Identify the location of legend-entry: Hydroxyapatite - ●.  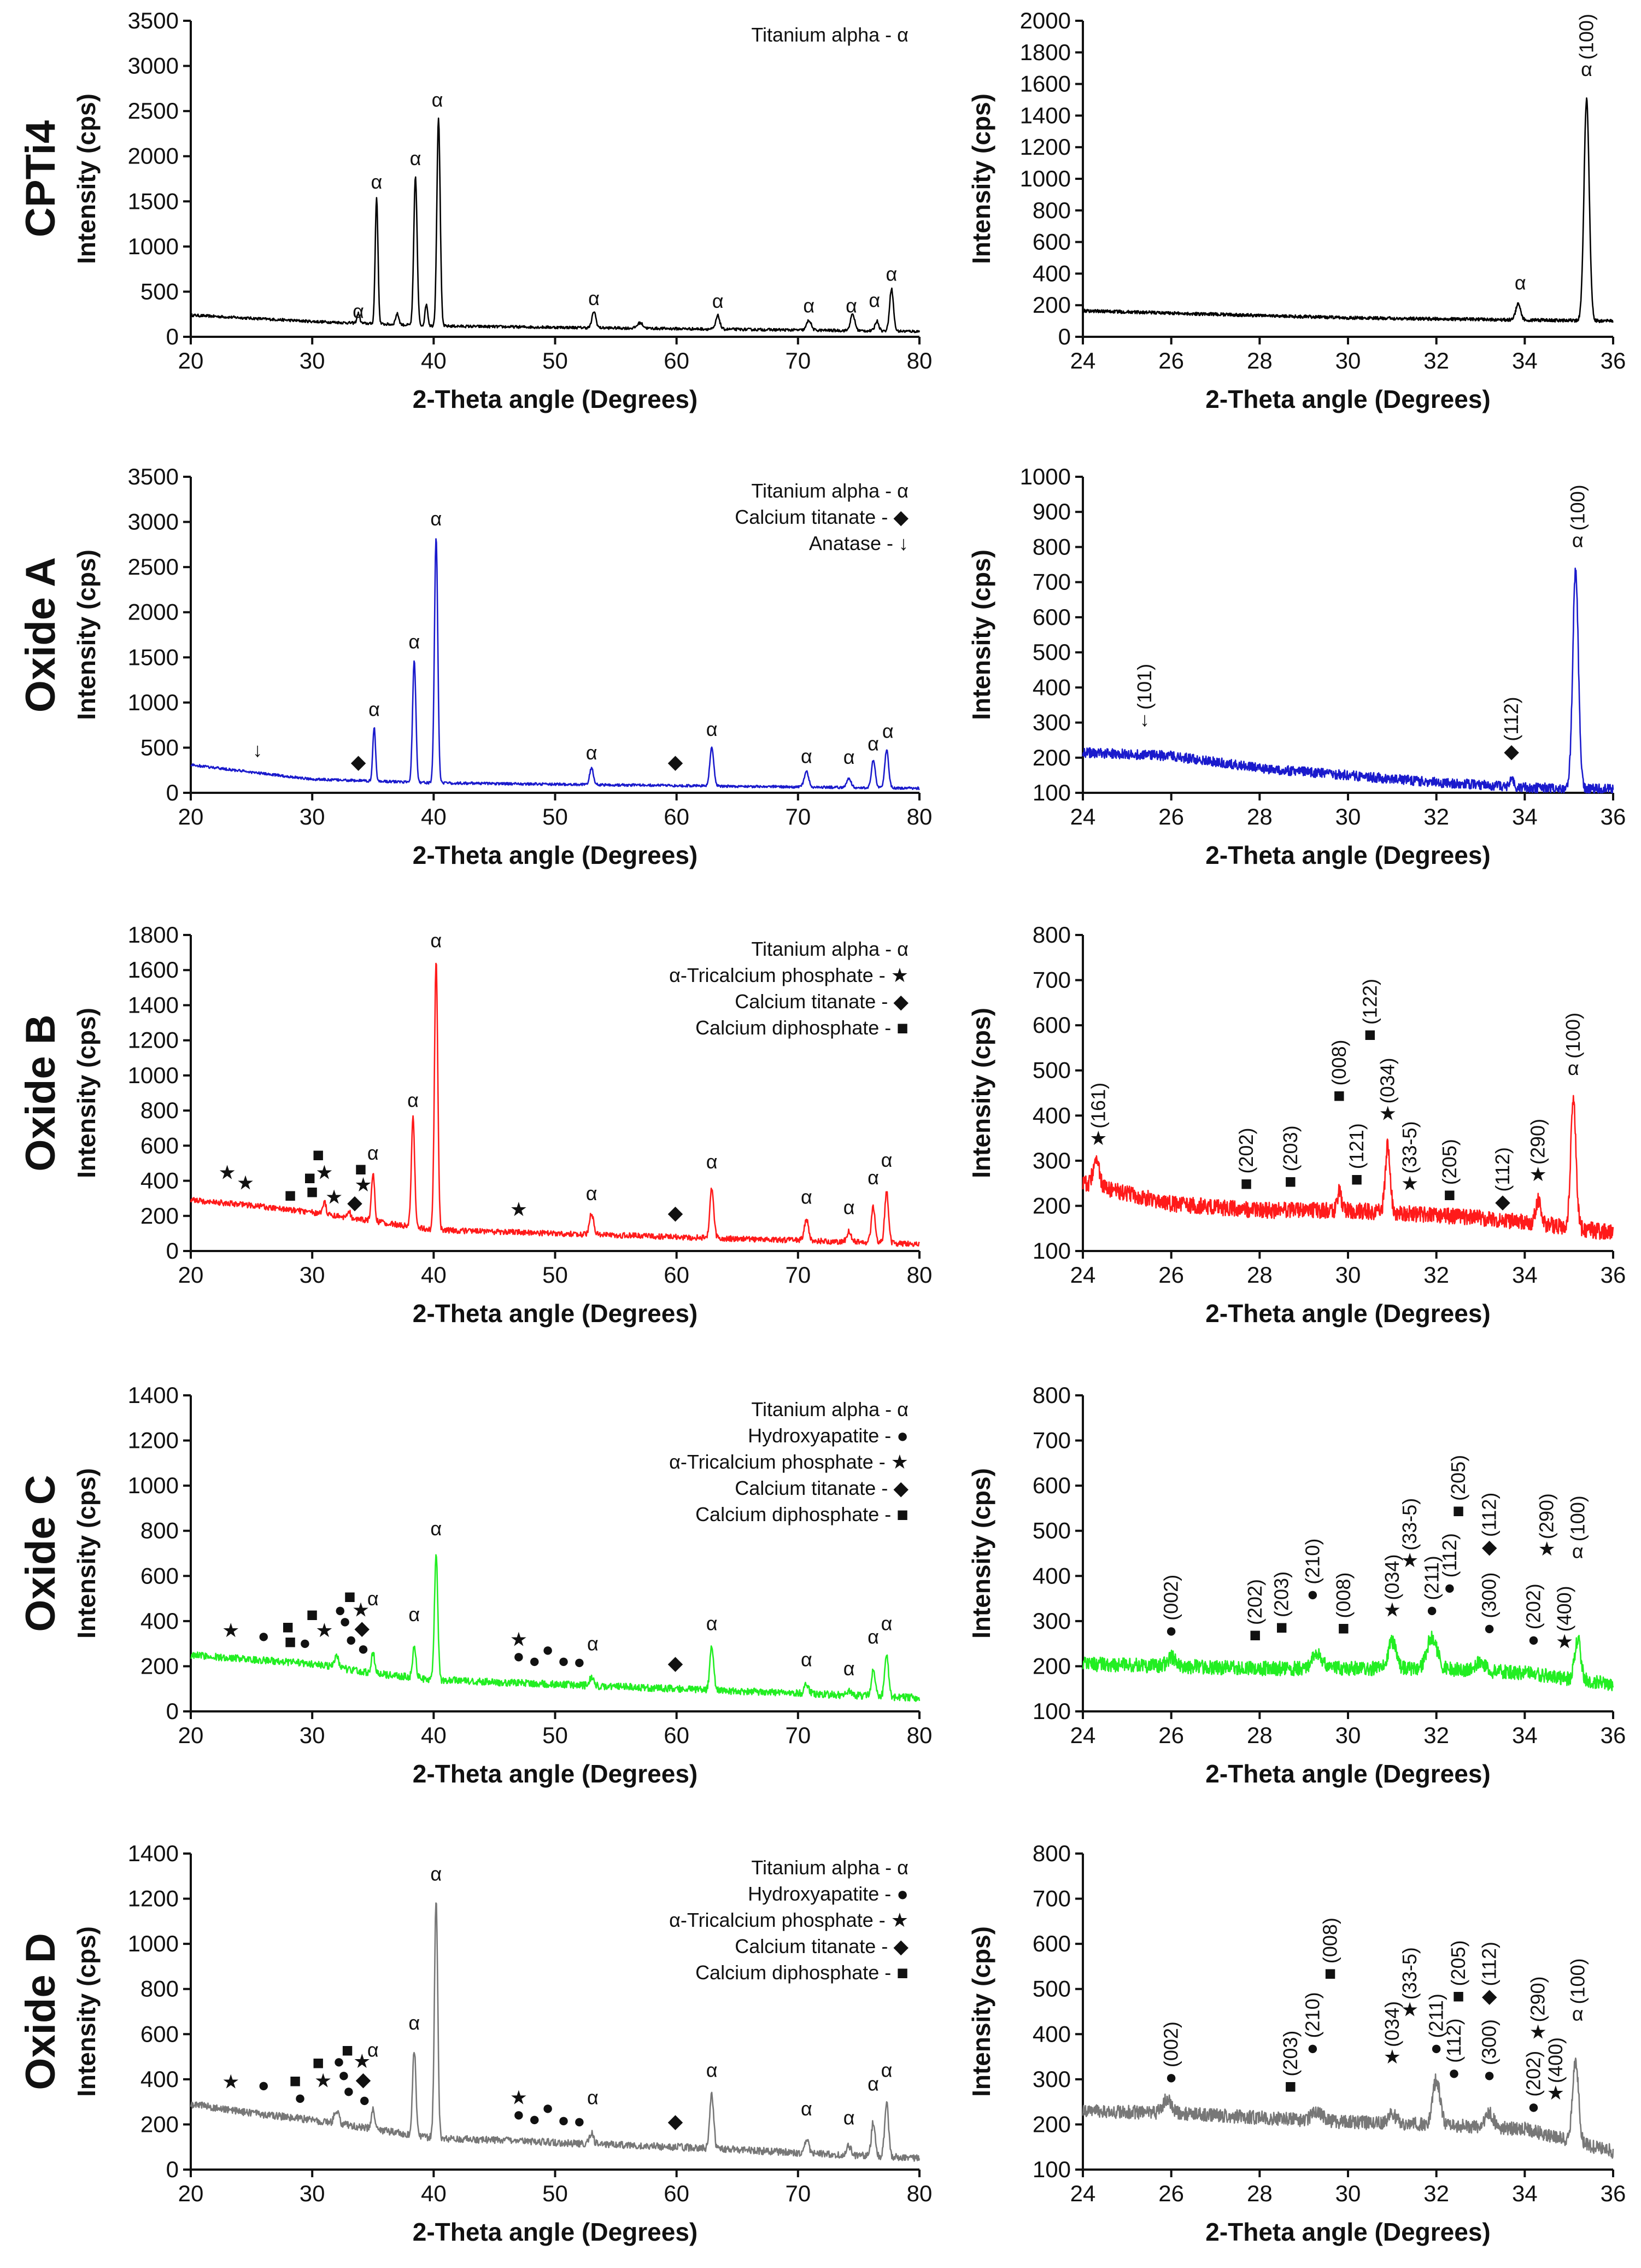
(829, 1435).